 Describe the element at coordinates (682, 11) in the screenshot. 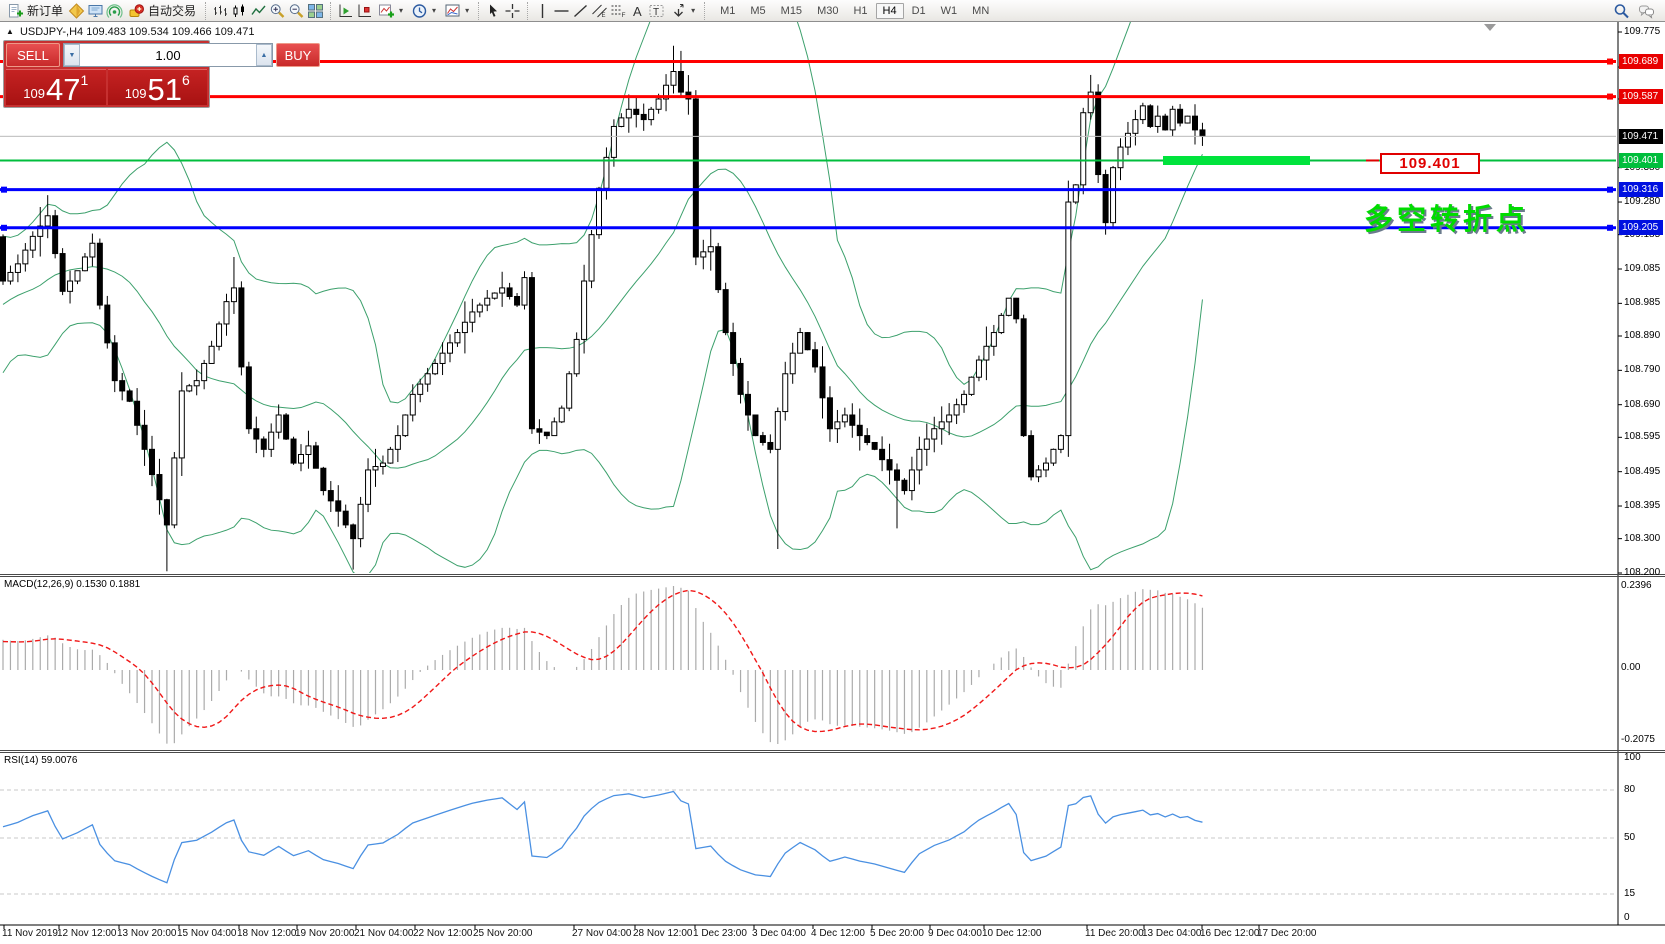

I see `arrows-tool-button: ▾` at that location.